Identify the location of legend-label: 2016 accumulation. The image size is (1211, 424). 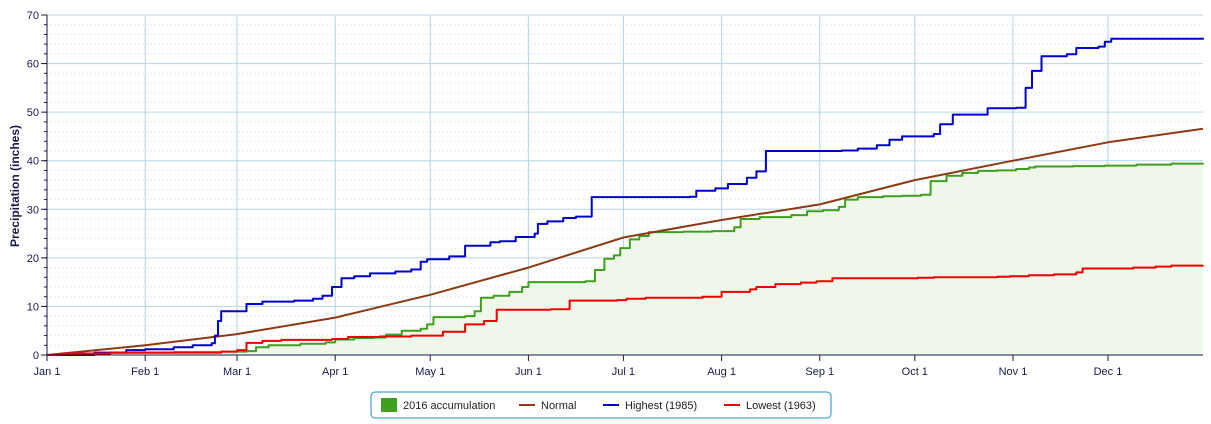
(449, 406).